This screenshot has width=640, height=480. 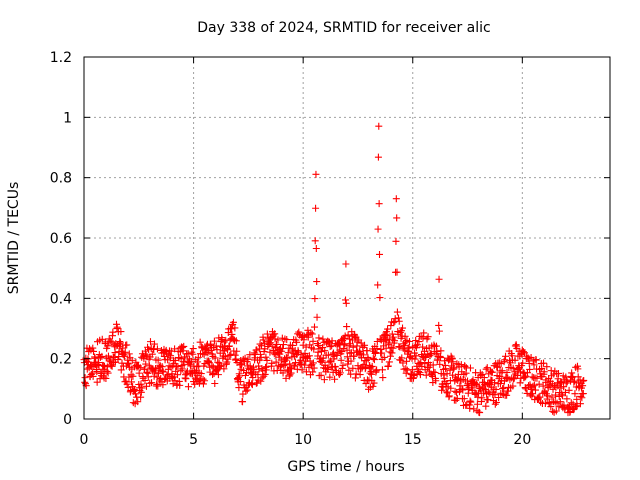 What do you see at coordinates (193, 440) in the screenshot?
I see `x-tick-label: 5` at bounding box center [193, 440].